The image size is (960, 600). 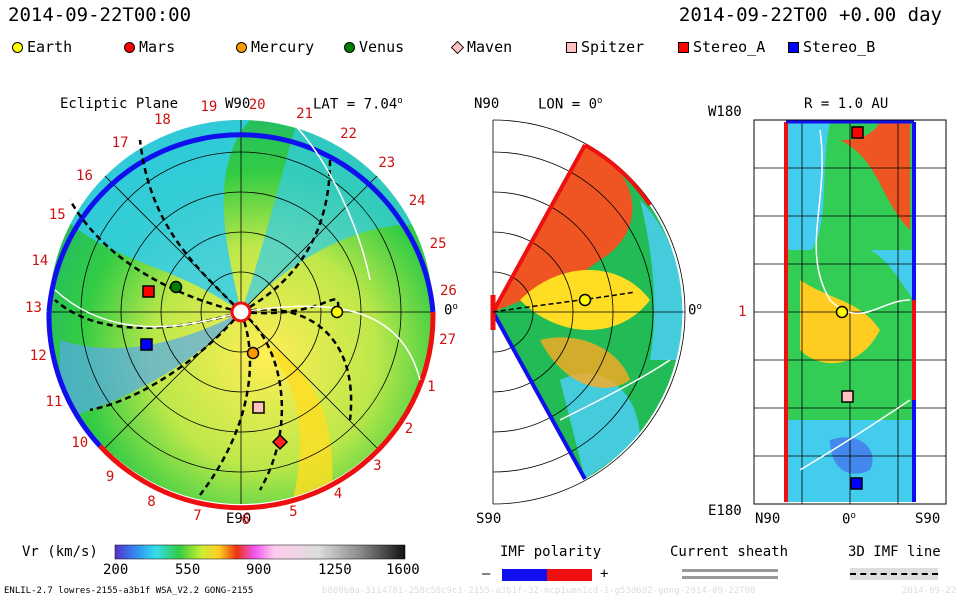 What do you see at coordinates (129, 47) in the screenshot?
I see `mars-marker-icon` at bounding box center [129, 47].